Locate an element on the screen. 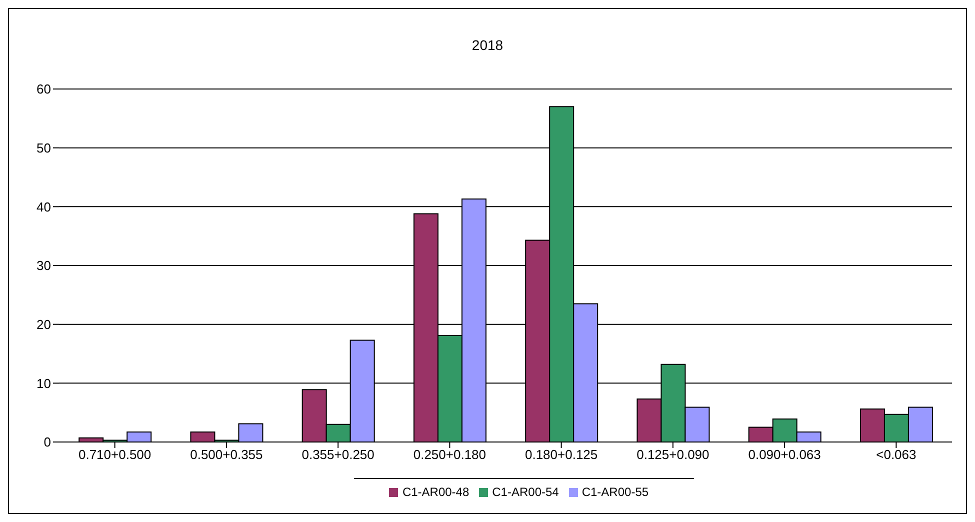 Image resolution: width=975 pixels, height=522 pixels. x-tick-label: 0.500+0.355 is located at coordinates (226, 454).